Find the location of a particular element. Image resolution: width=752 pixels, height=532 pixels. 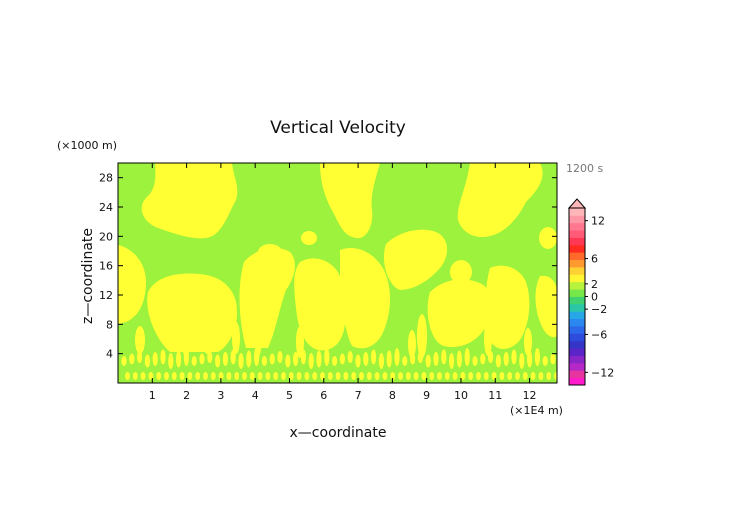

colorbar-label: 12 is located at coordinates (598, 221).